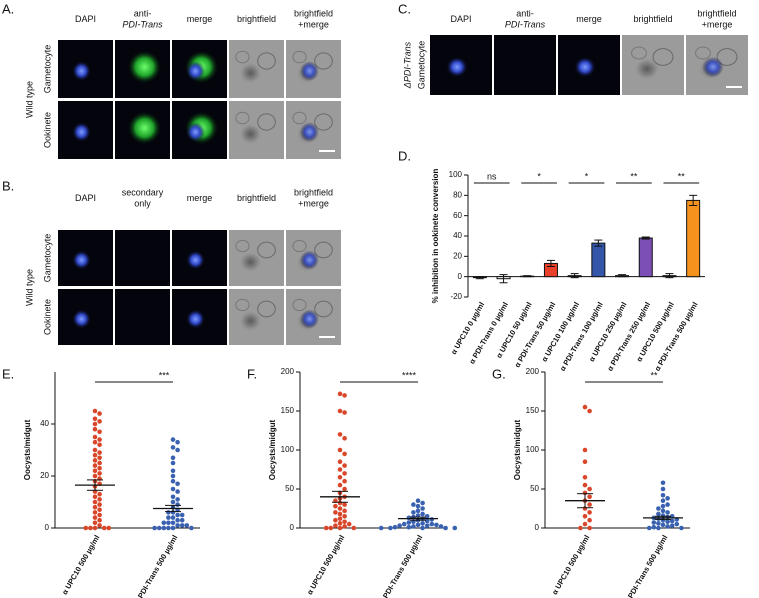 The width and height of the screenshot is (759, 598). Describe the element at coordinates (539, 176) in the screenshot. I see `significance-label: *` at that location.